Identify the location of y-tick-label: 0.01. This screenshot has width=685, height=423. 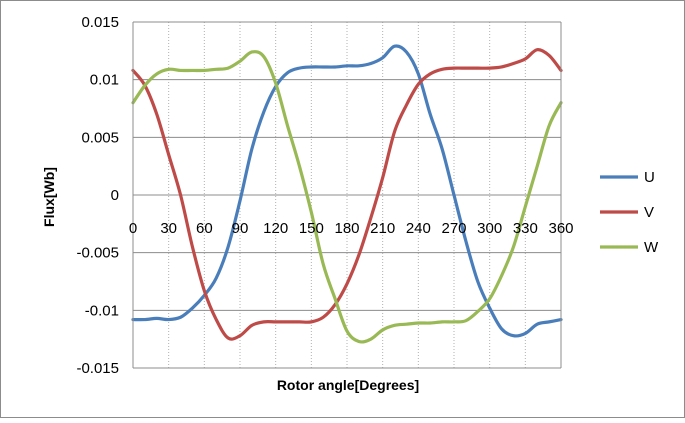
(104, 80).